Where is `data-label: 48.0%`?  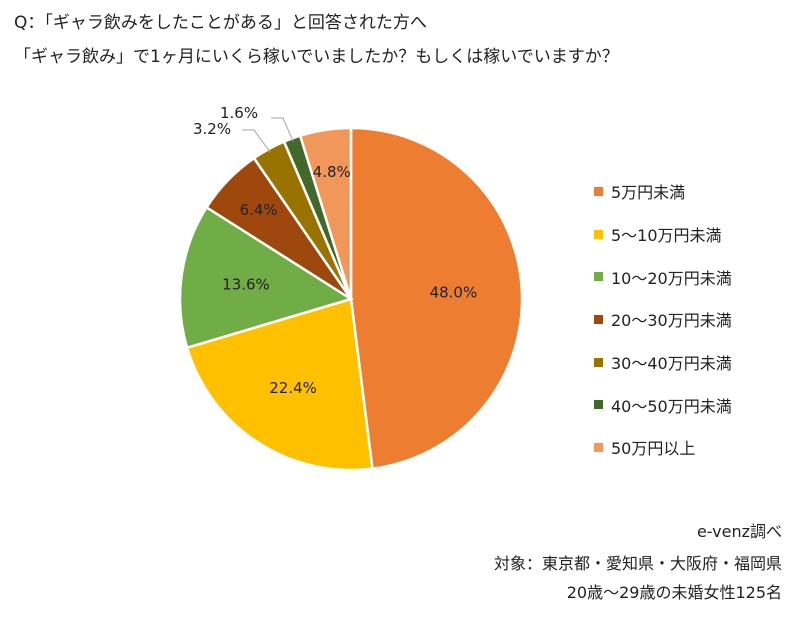
data-label: 48.0% is located at coordinates (454, 293).